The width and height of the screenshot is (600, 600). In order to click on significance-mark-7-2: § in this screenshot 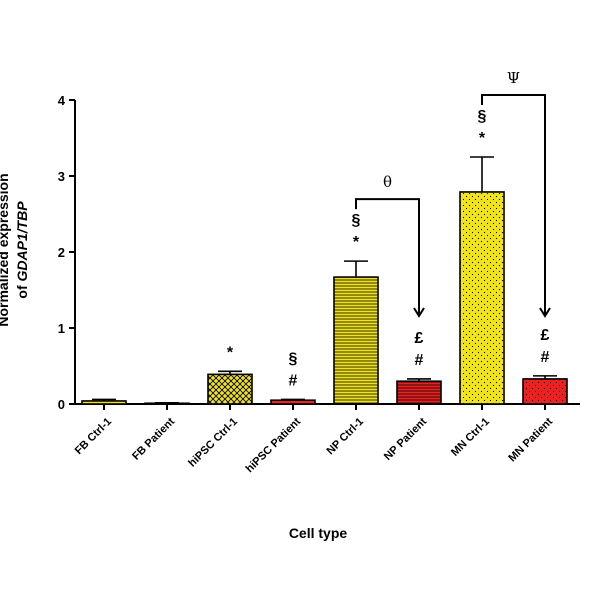, I will do `click(482, 116)`.